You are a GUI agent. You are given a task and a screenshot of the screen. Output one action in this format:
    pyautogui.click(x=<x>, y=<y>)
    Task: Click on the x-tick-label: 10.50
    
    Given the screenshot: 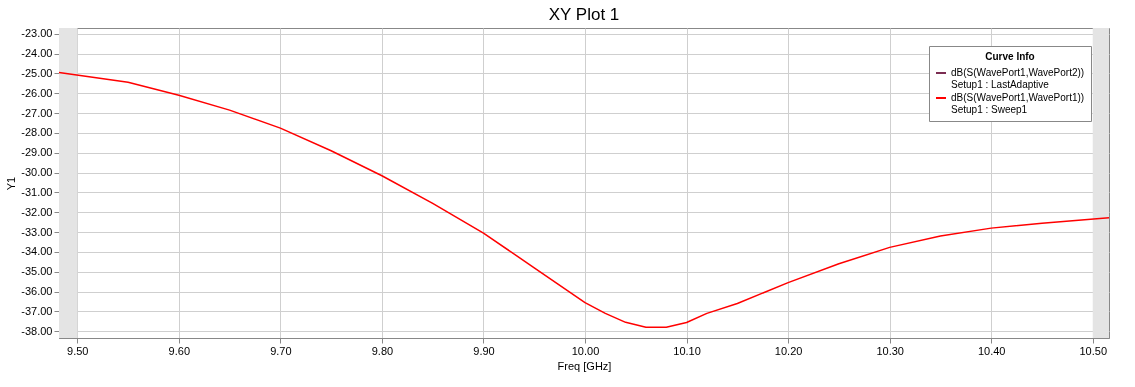 What is the action you would take?
    pyautogui.click(x=1093, y=350)
    